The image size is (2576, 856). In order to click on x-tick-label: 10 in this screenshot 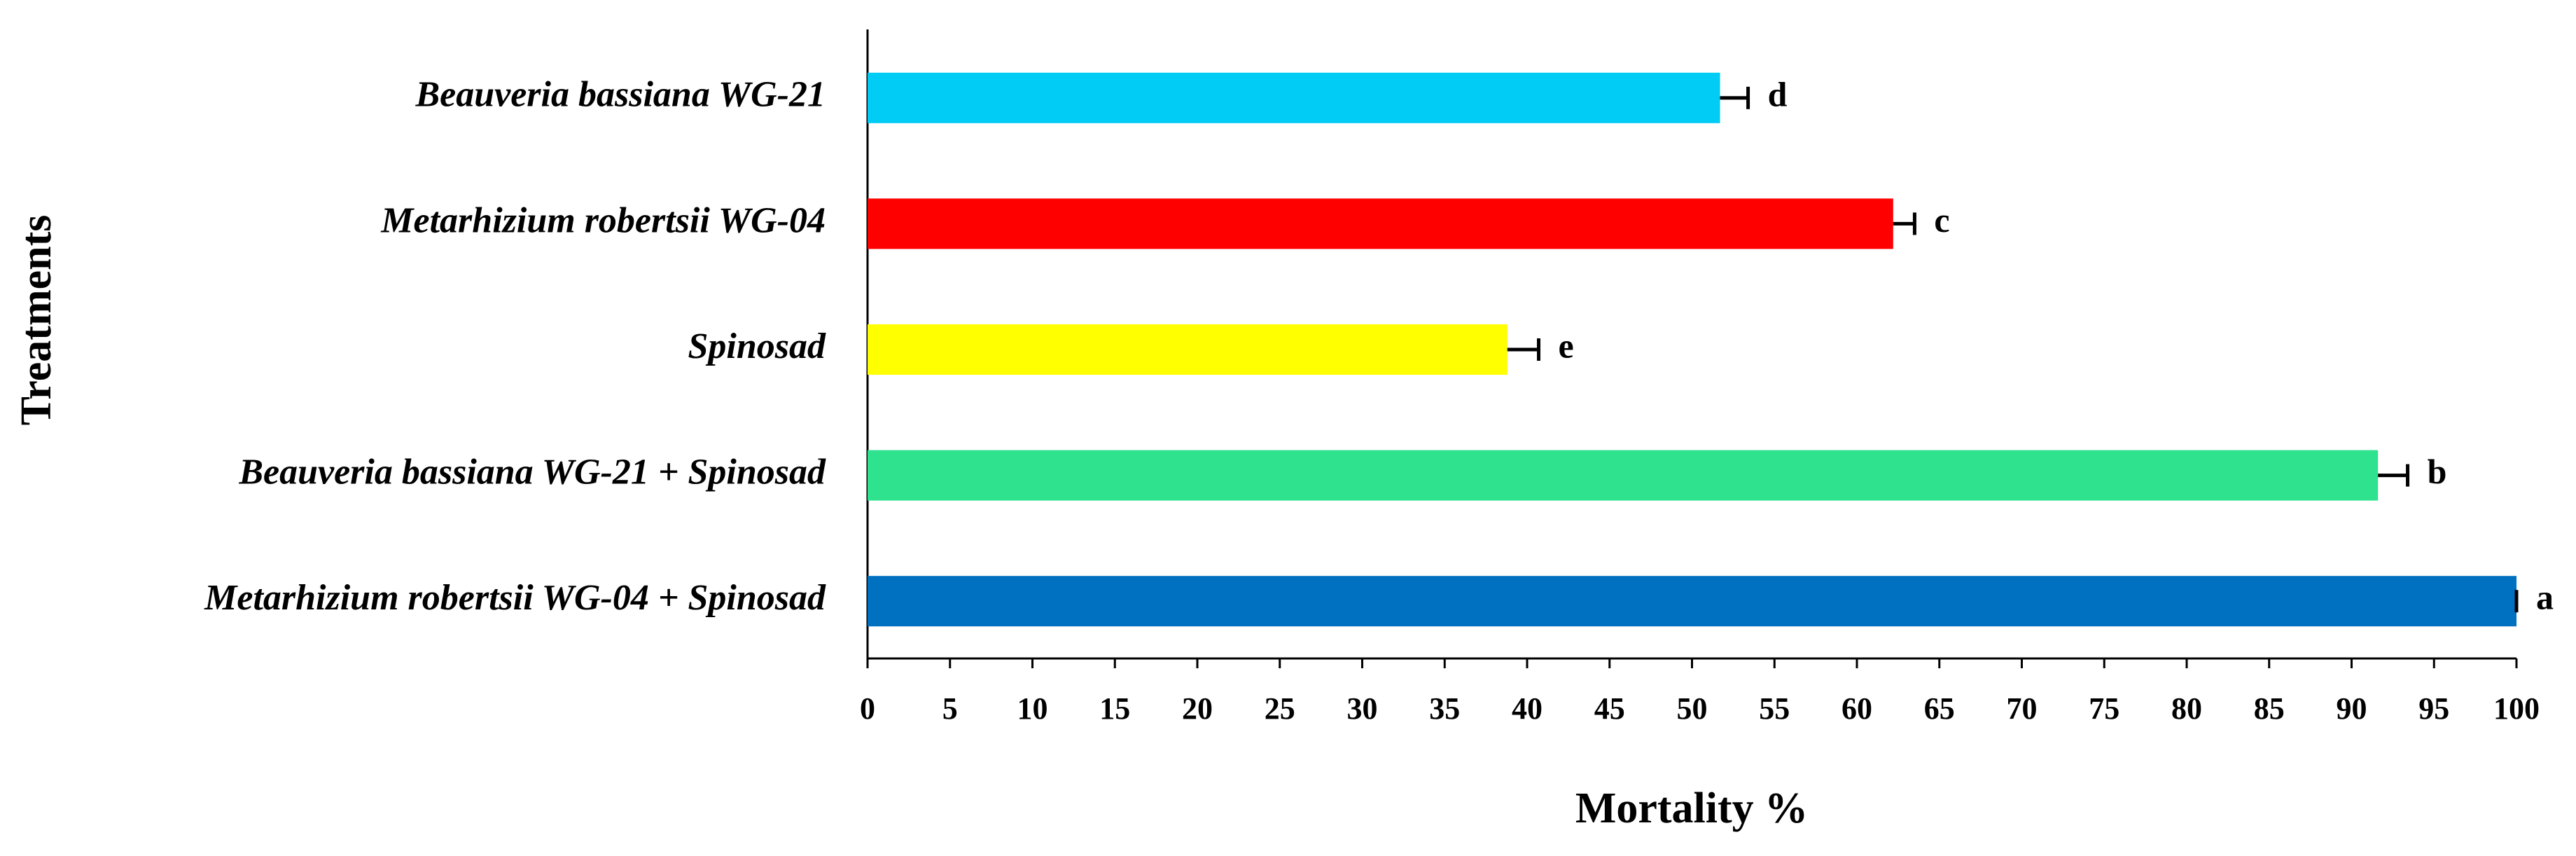, I will do `click(1032, 708)`.